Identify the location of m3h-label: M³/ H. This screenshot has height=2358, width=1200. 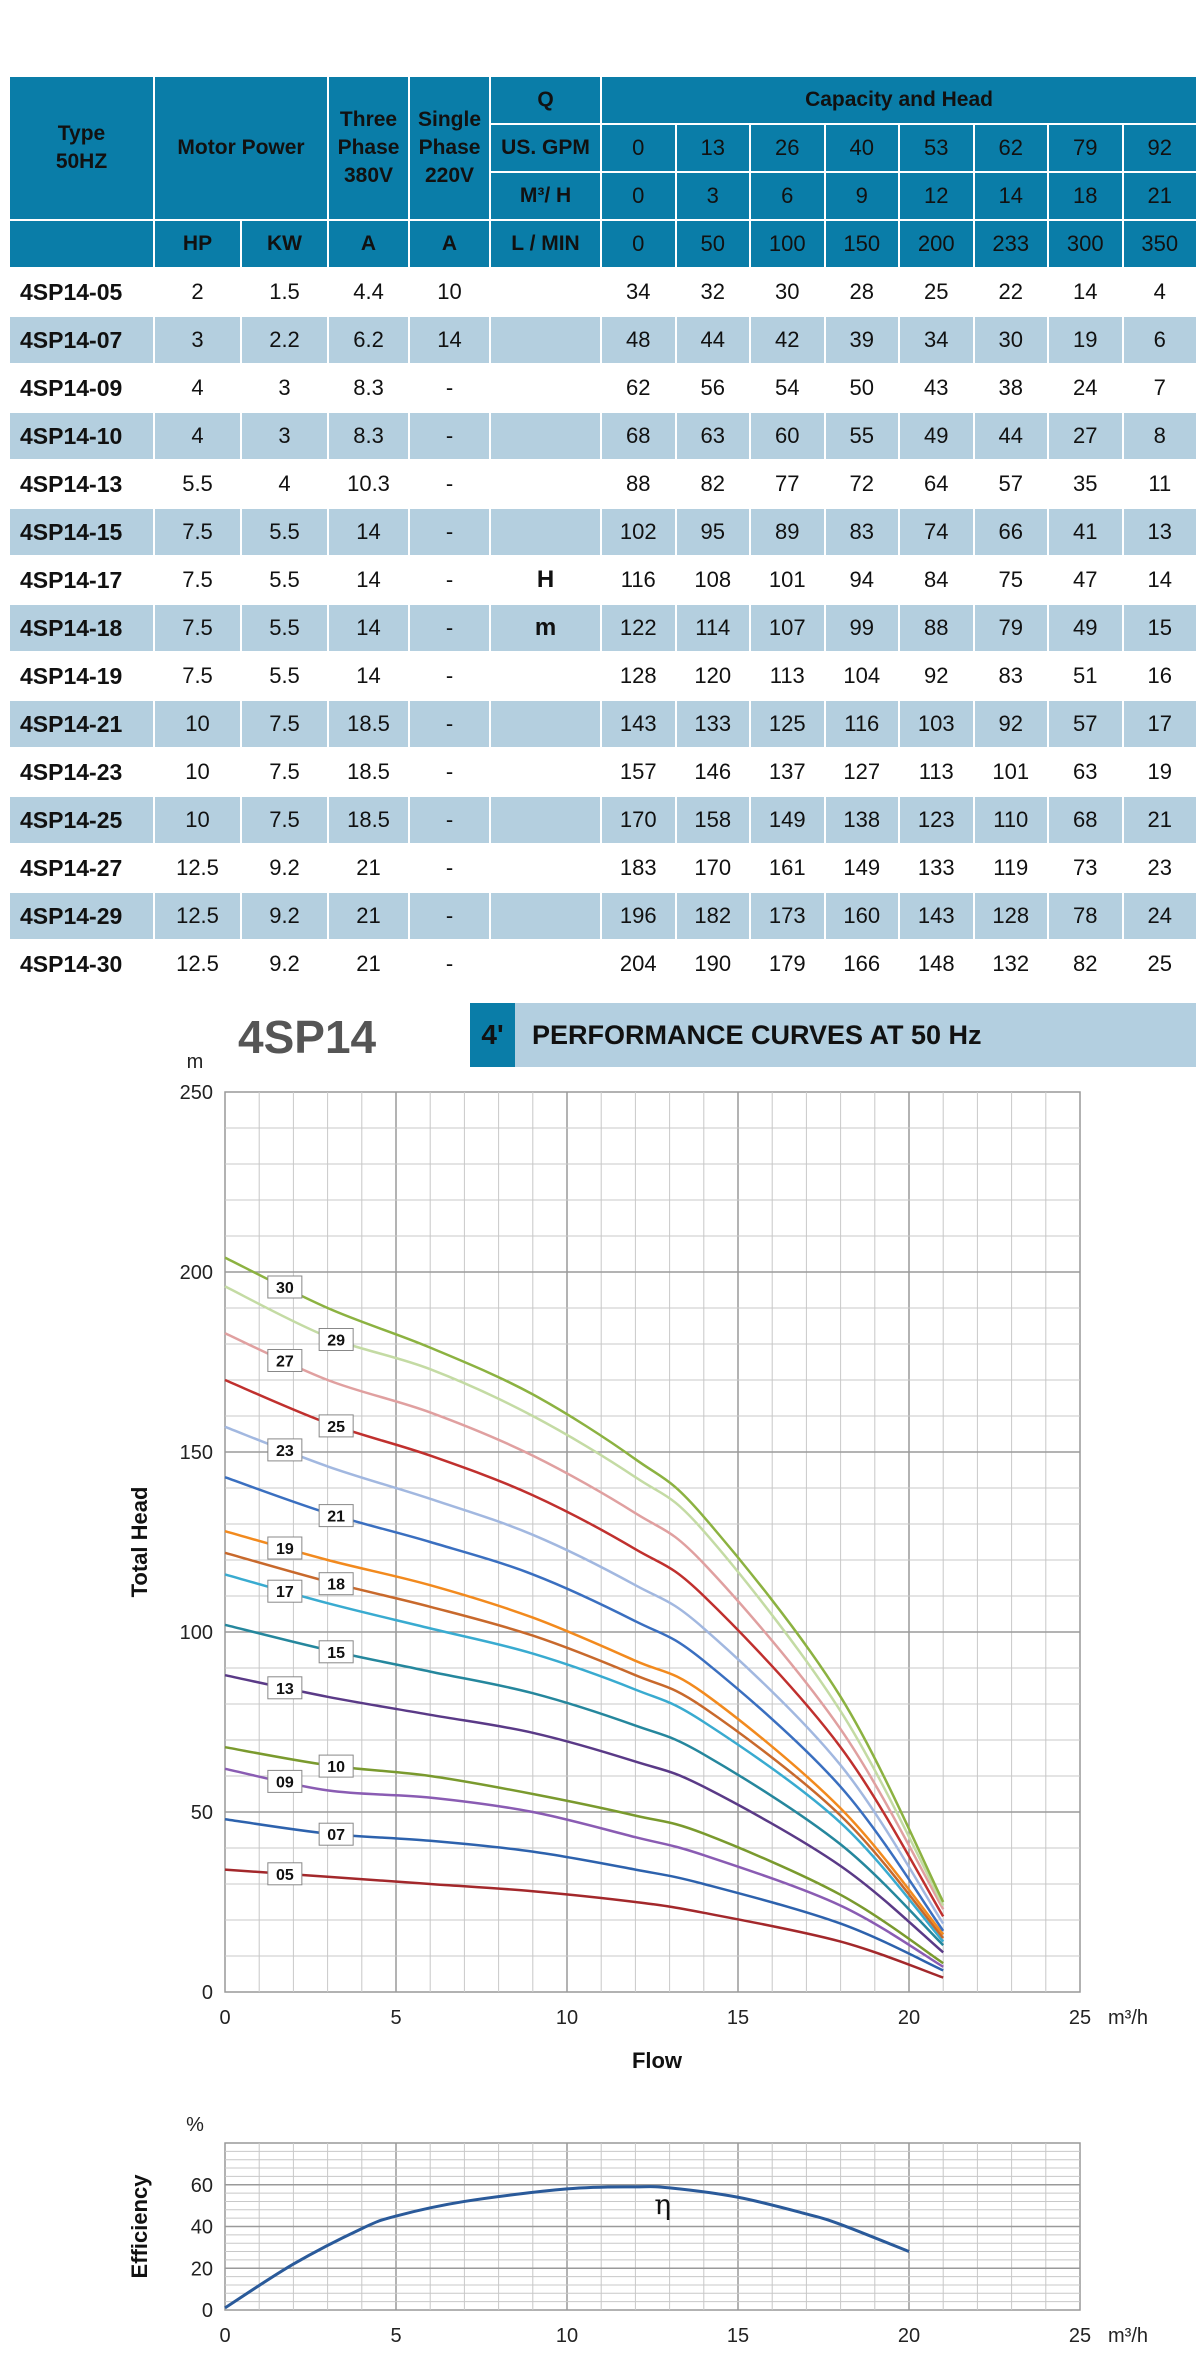
(546, 196).